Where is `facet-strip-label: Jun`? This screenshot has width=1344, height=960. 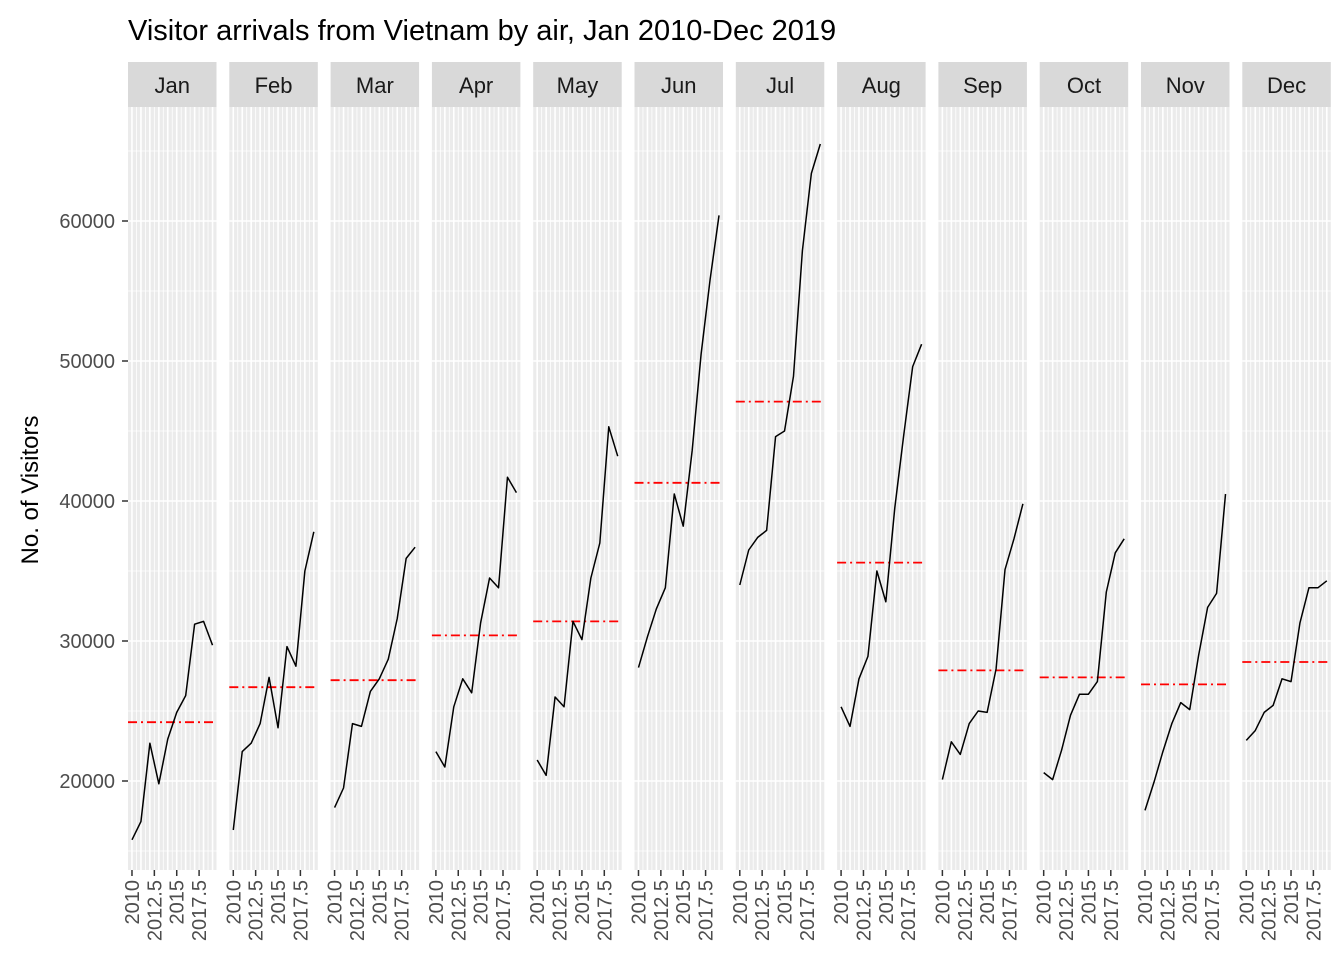
facet-strip-label: Jun is located at coordinates (678, 85).